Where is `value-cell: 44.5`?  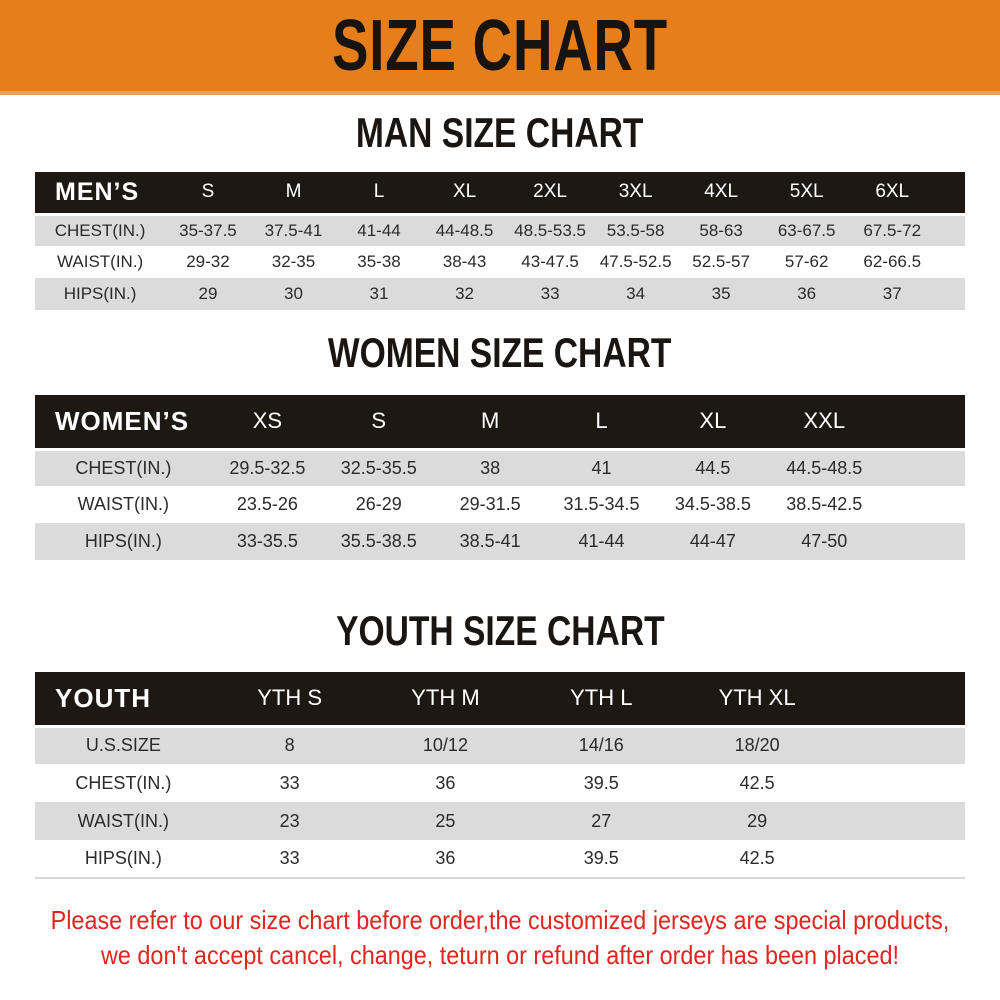 value-cell: 44.5 is located at coordinates (713, 466).